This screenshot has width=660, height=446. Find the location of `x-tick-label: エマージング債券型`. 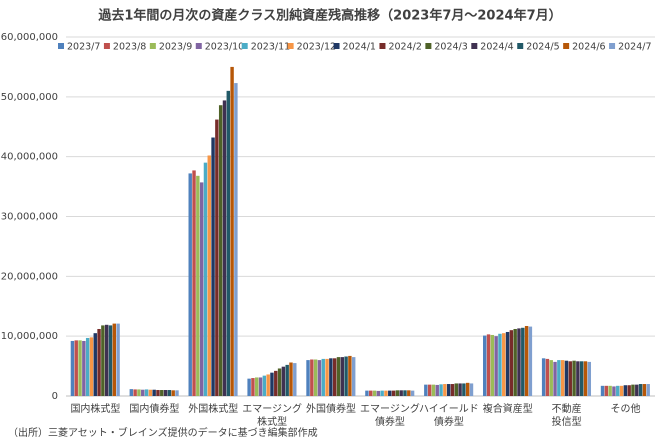

x-tick-label: エマージング債券型 is located at coordinates (390, 415).